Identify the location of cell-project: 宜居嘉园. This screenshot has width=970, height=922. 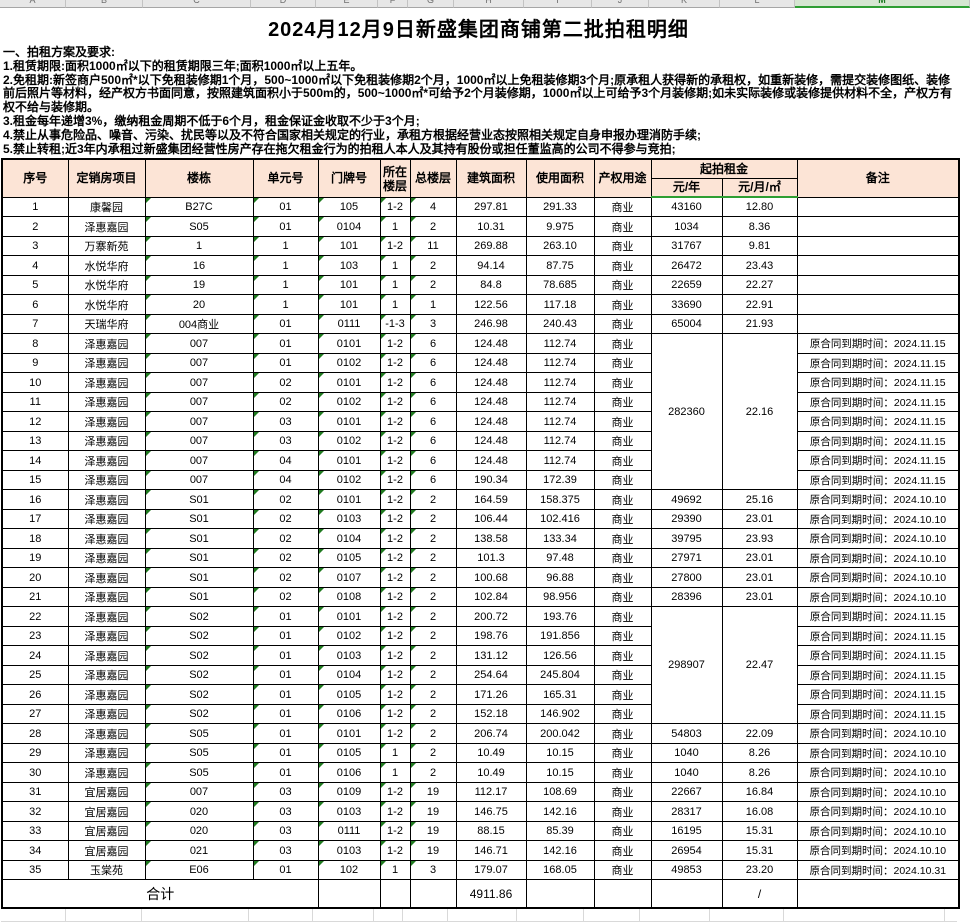
(106, 831).